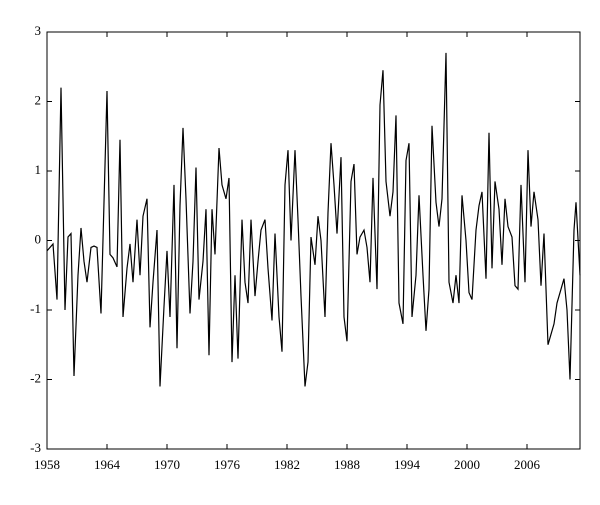 Image resolution: width=600 pixels, height=505 pixels. What do you see at coordinates (107, 464) in the screenshot?
I see `x-tick-label: 1964` at bounding box center [107, 464].